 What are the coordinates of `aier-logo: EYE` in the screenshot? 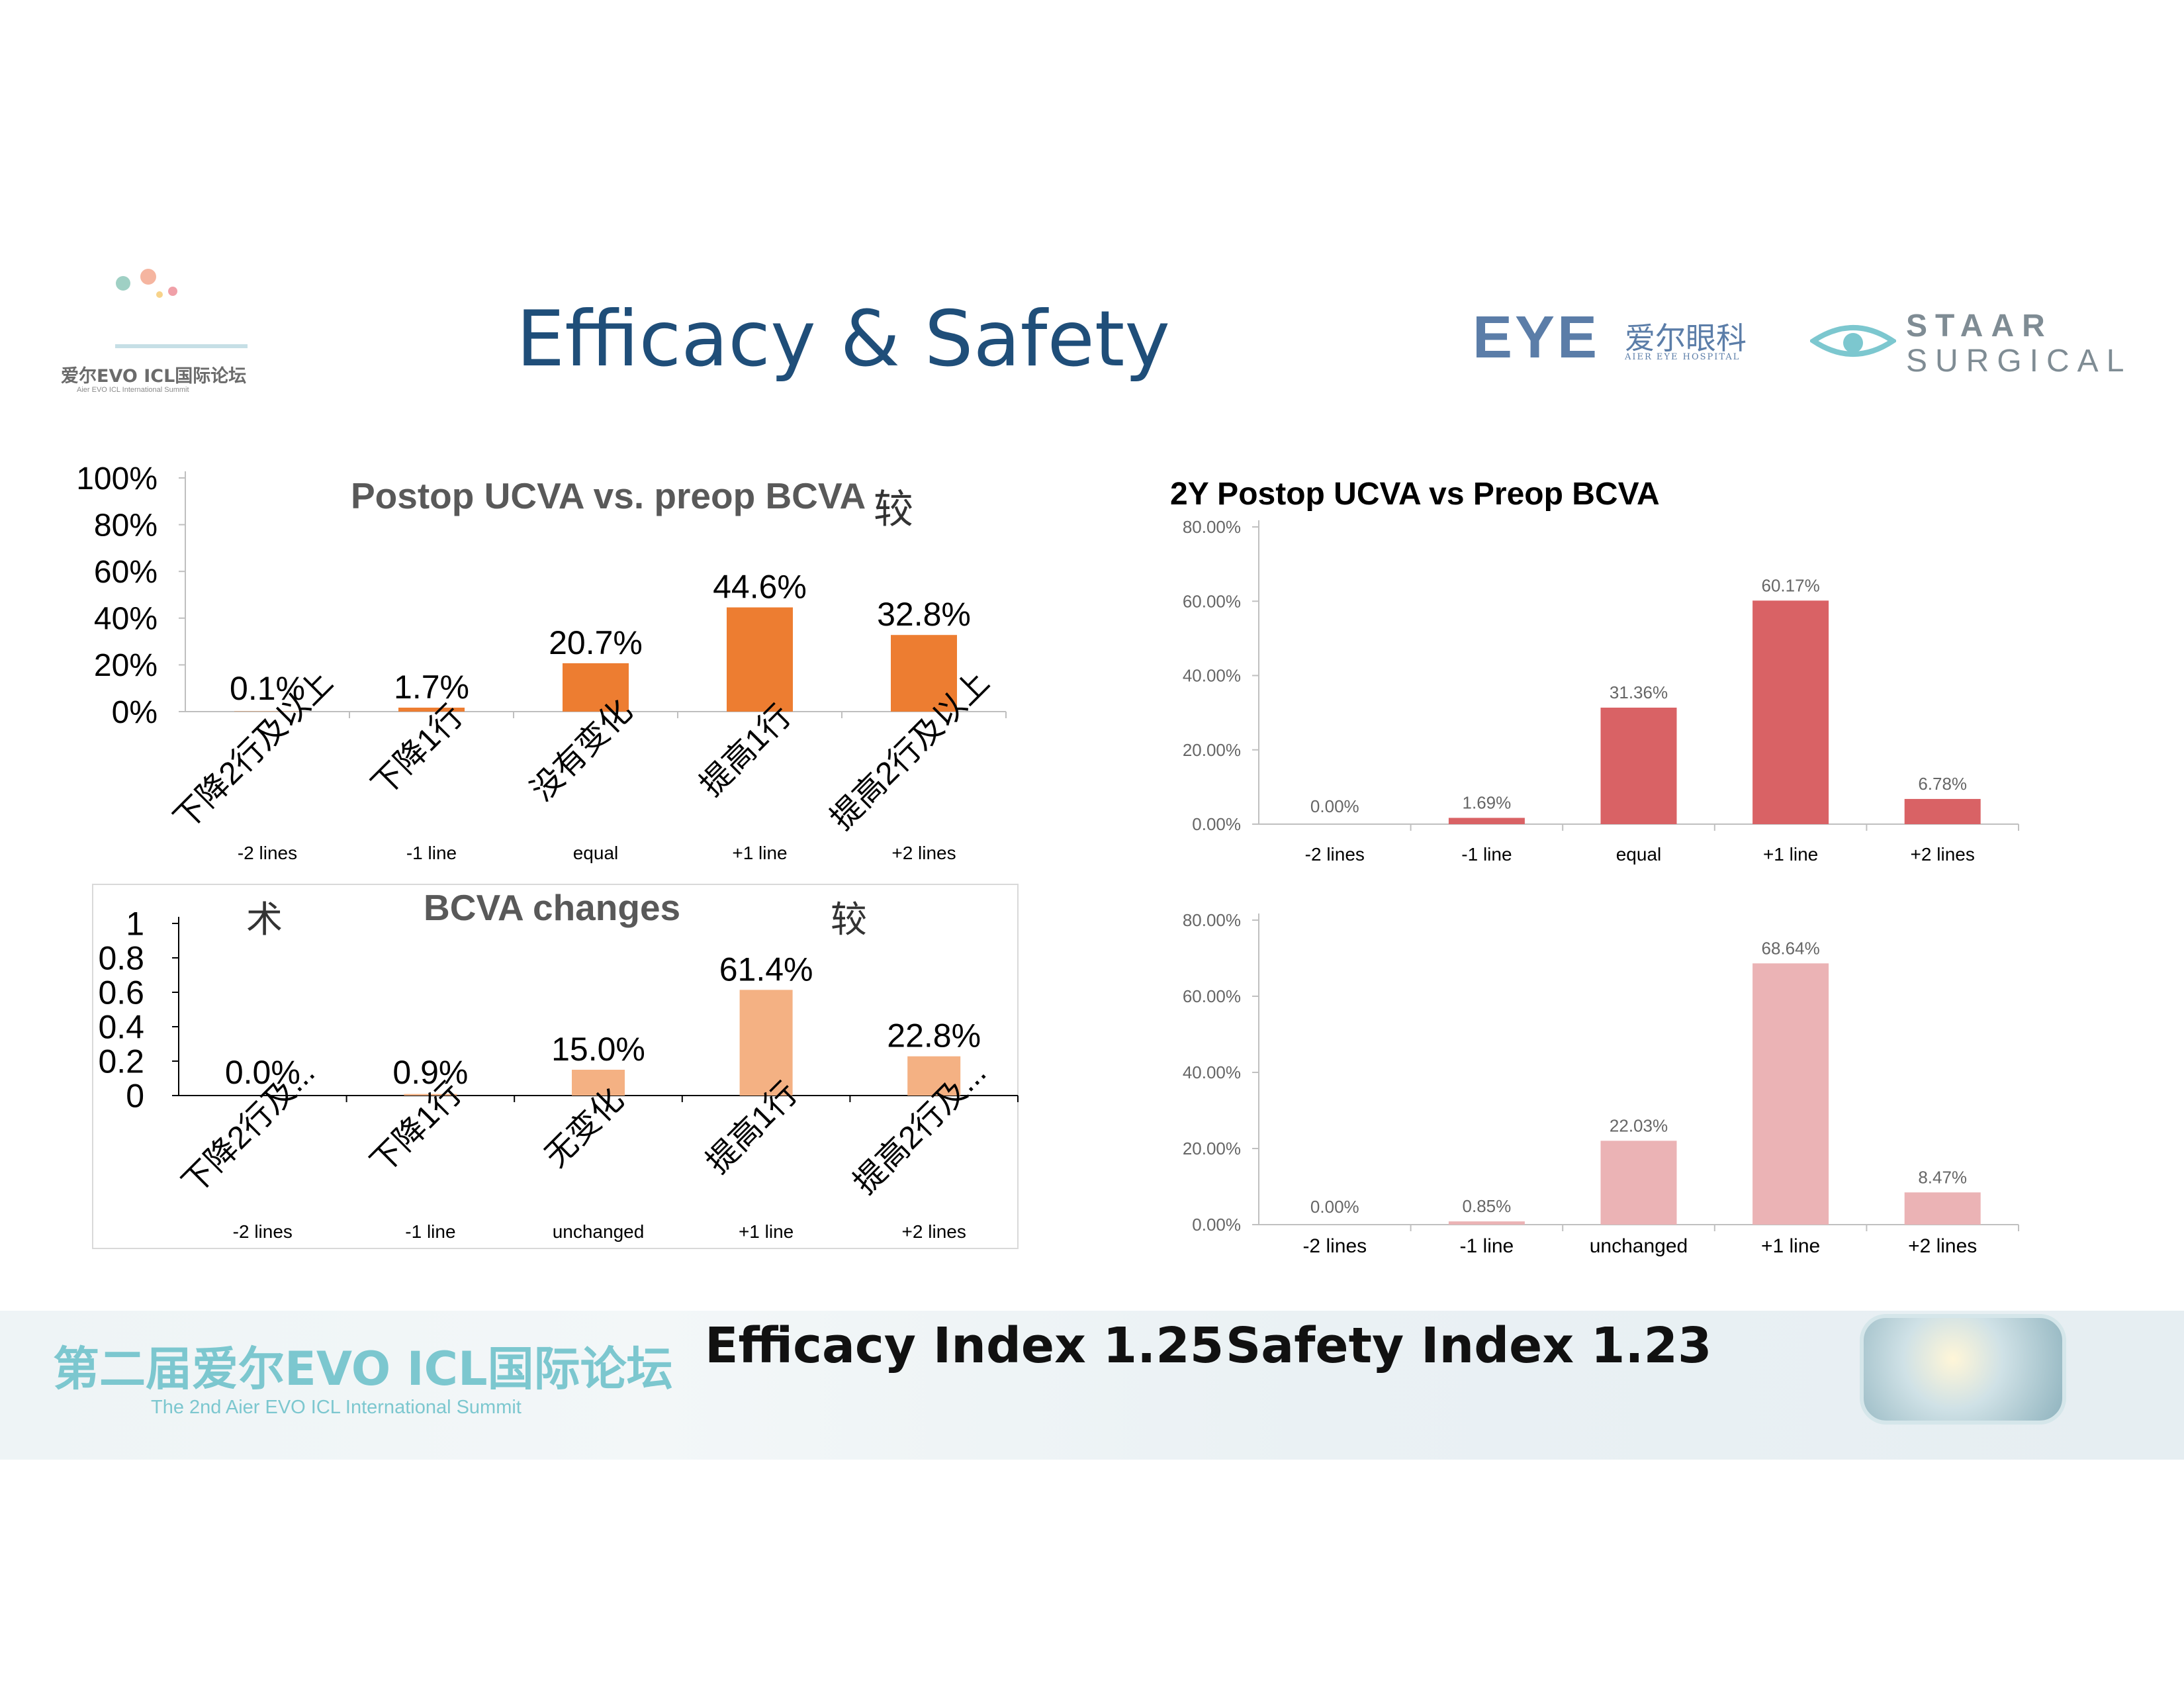 It's located at (1539, 338).